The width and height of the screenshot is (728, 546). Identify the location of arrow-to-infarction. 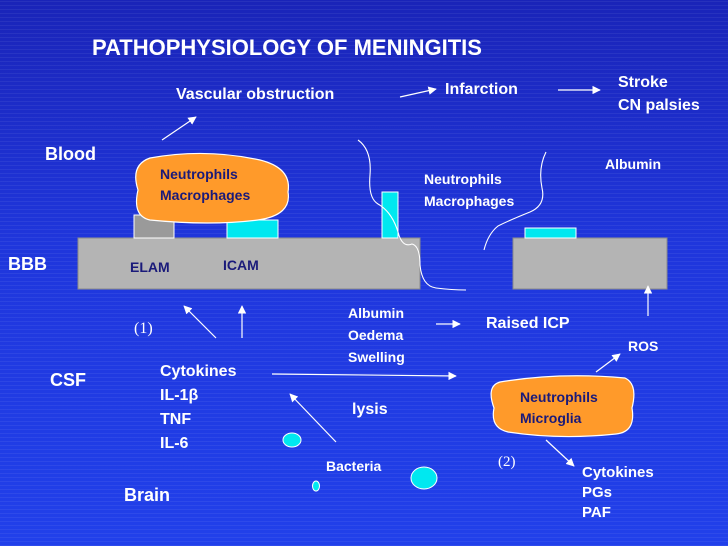
(418, 92).